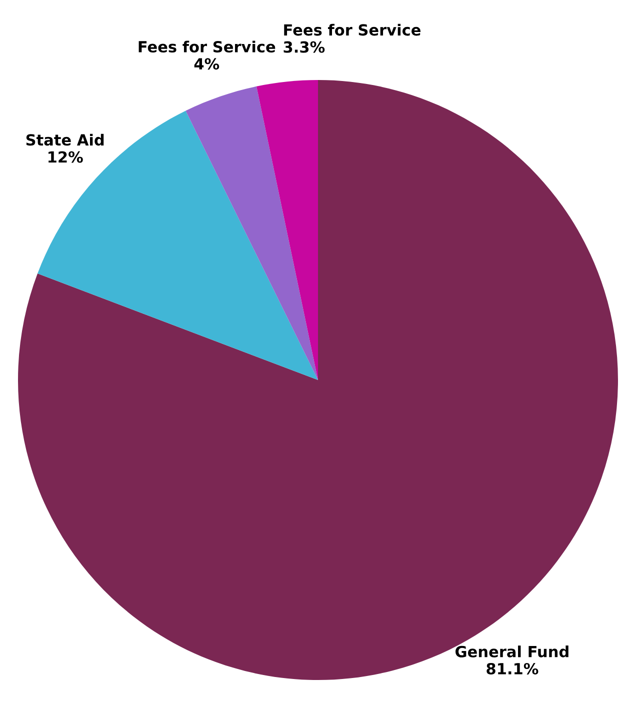 The width and height of the screenshot is (624, 708). Describe the element at coordinates (65, 140) in the screenshot. I see `slice-label: State Aid` at that location.